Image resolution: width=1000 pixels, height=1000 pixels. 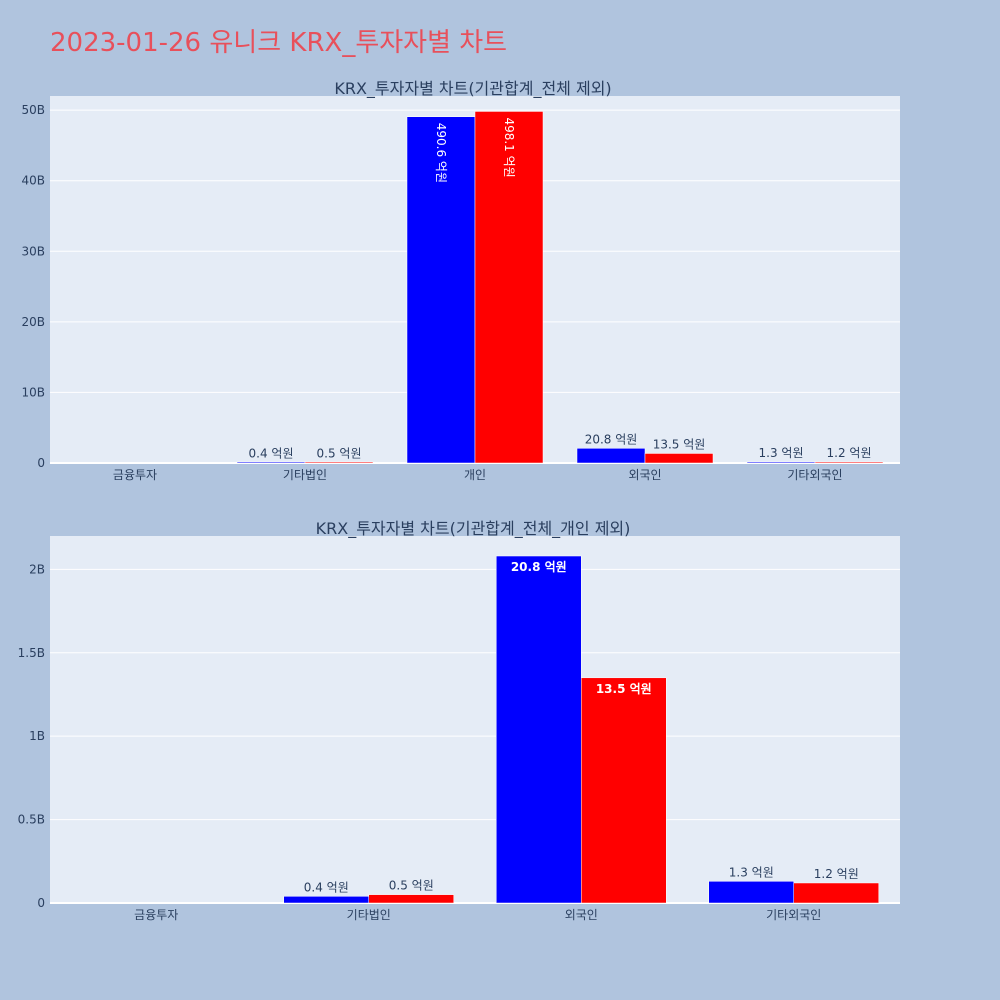 What do you see at coordinates (37, 569) in the screenshot?
I see `y-tick-label: 2B` at bounding box center [37, 569].